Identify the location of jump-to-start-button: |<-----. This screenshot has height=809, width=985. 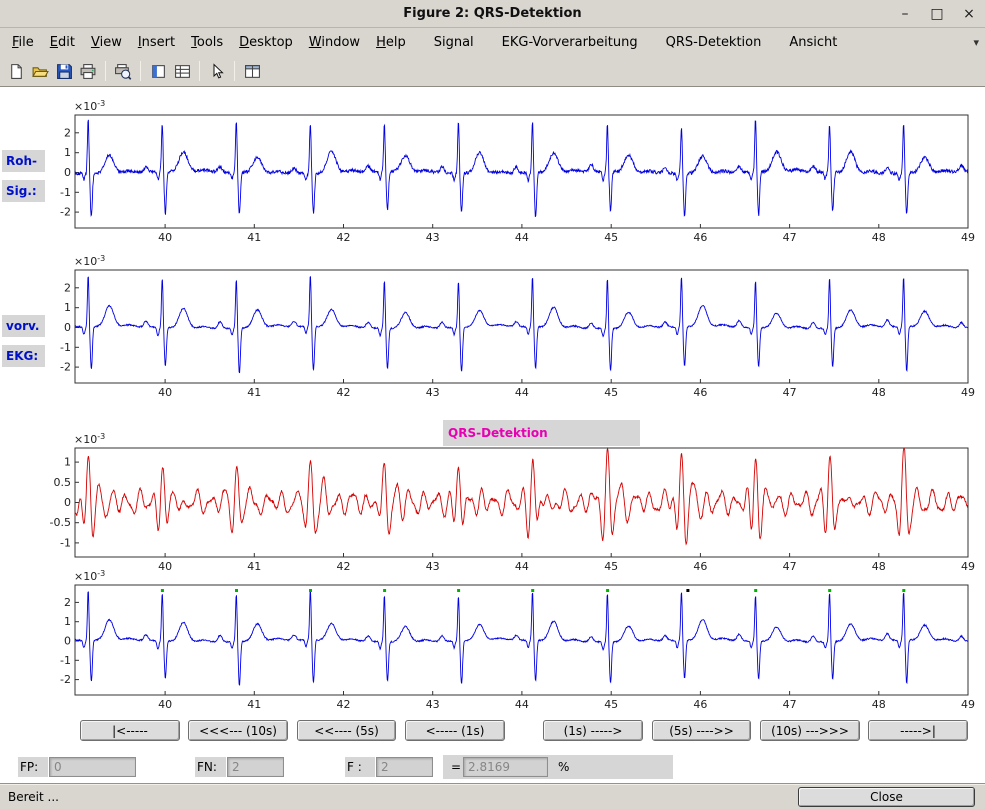
(130, 730).